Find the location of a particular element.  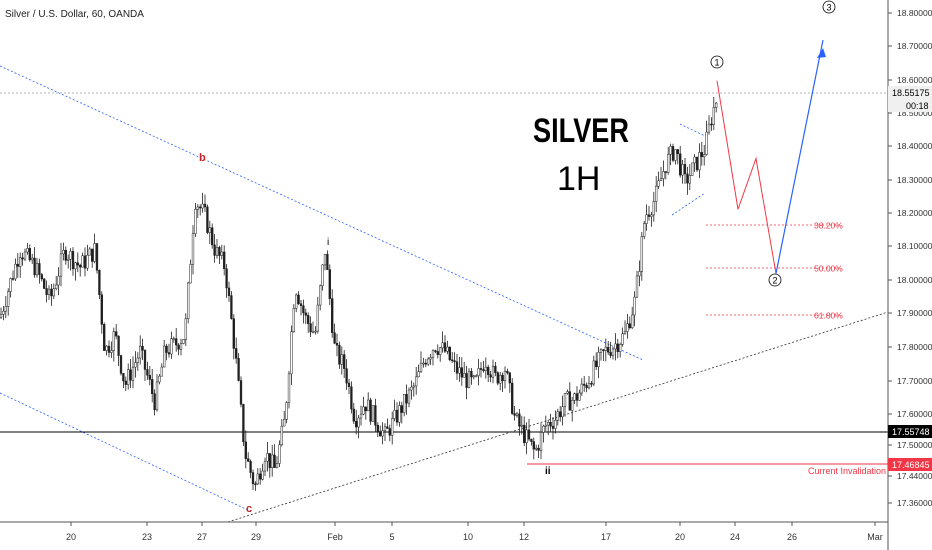

price-tick-label: 17.44000 is located at coordinates (914, 476).